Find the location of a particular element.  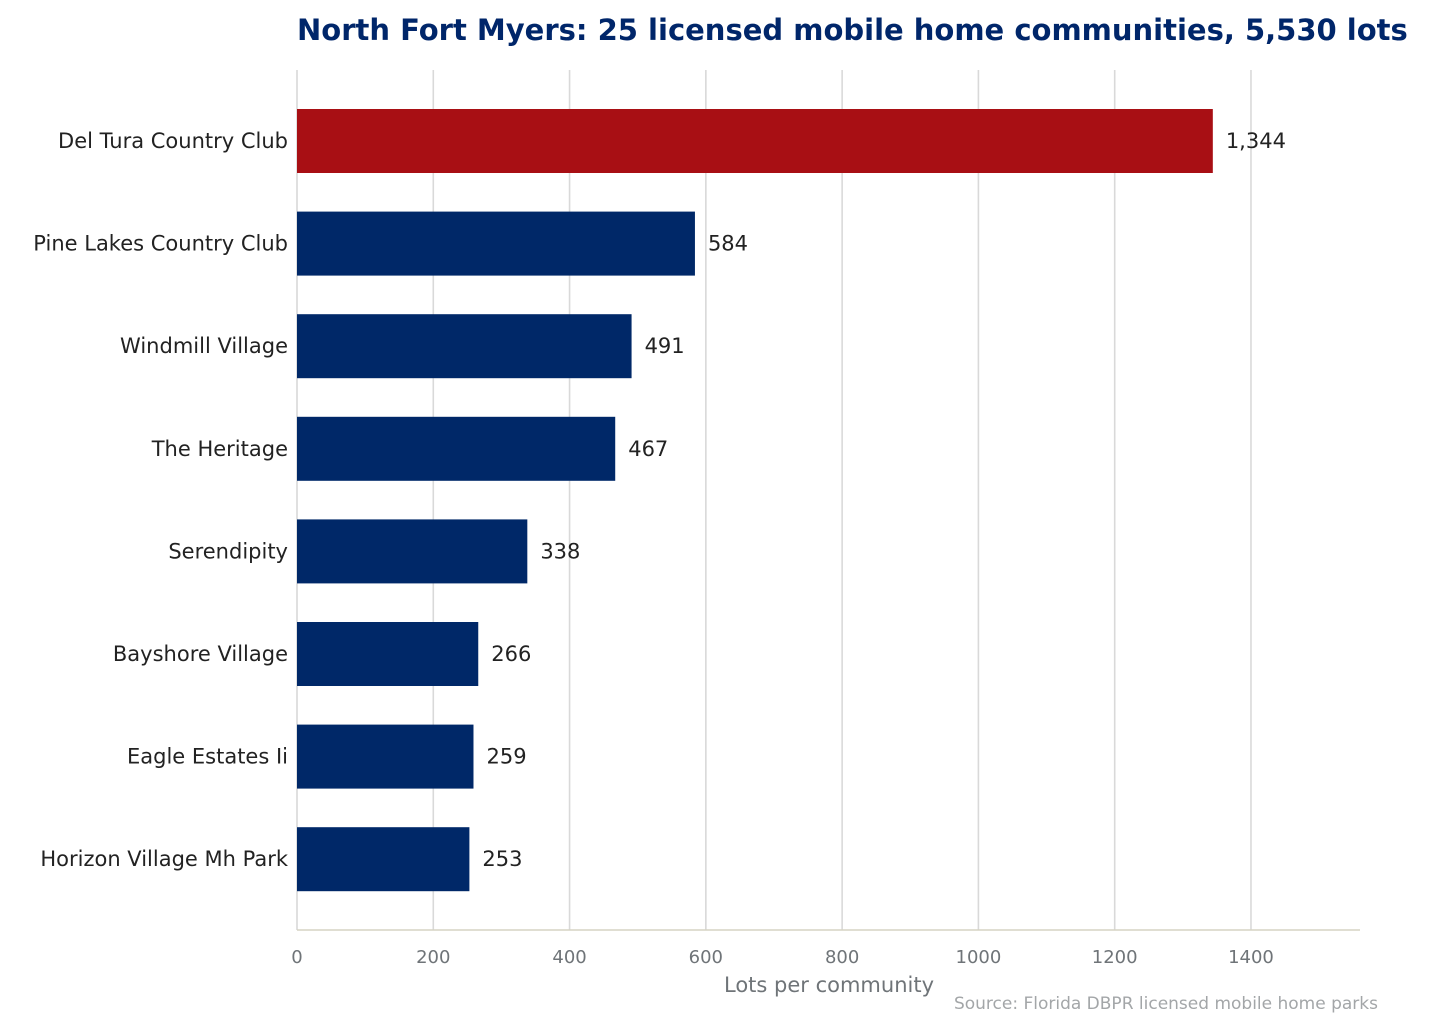

bar-value-label: 338 is located at coordinates (560, 551).